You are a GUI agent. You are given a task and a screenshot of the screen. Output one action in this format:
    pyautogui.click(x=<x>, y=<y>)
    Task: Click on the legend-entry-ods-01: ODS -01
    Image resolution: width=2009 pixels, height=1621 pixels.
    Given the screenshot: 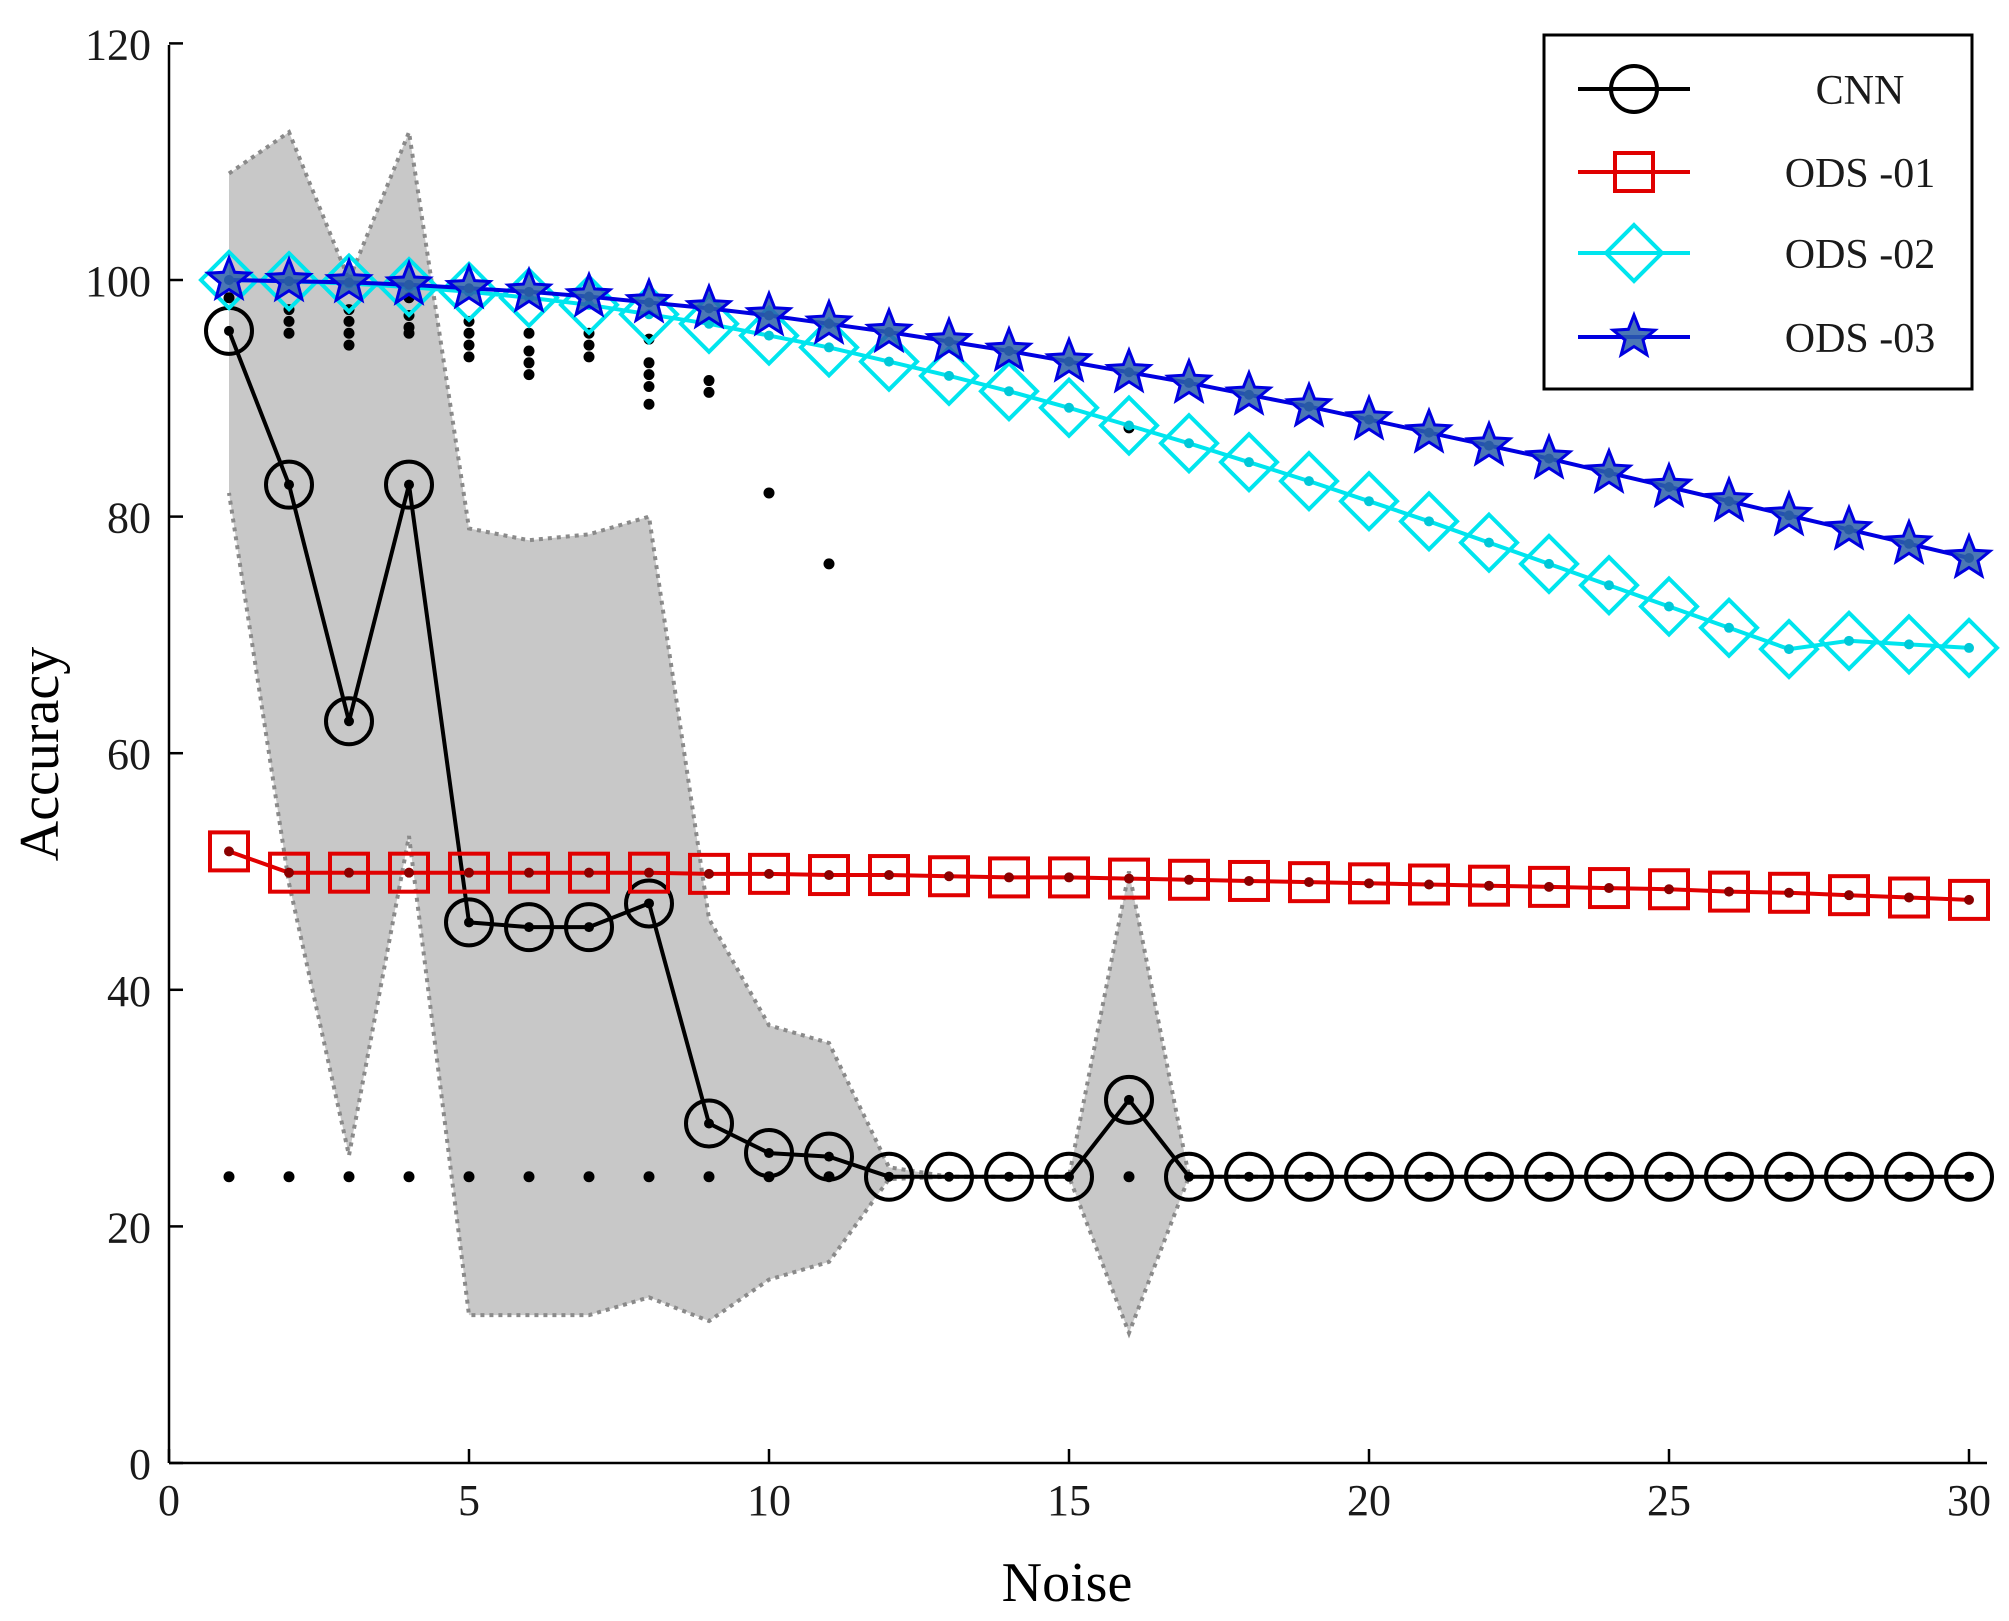 What is the action you would take?
    pyautogui.click(x=1756, y=174)
    